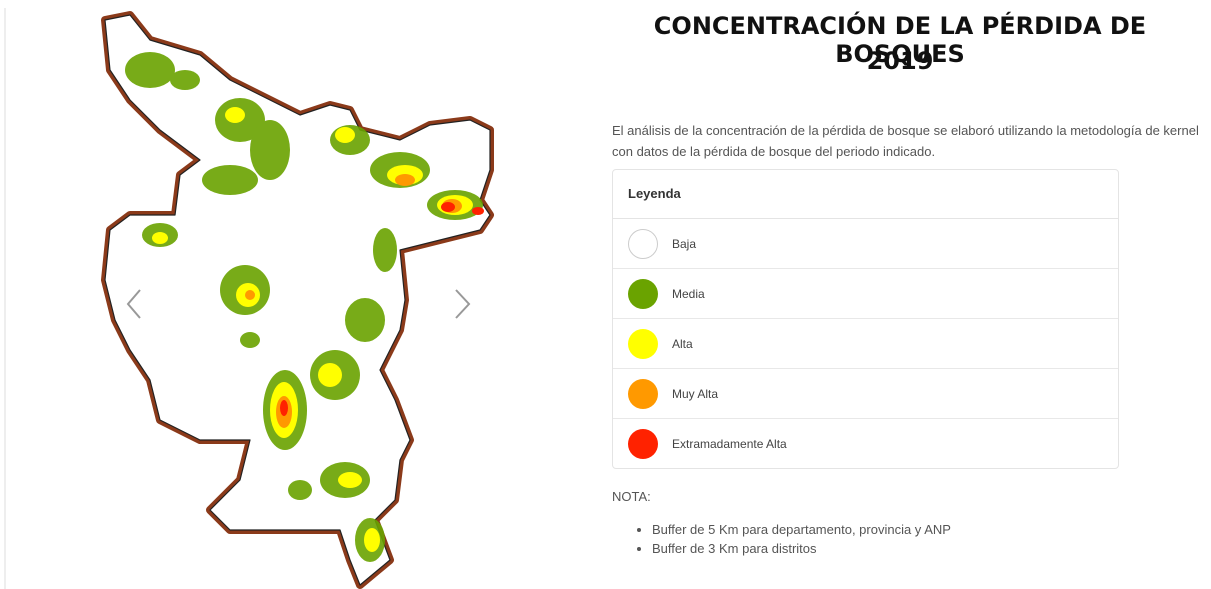  Describe the element at coordinates (865, 294) in the screenshot. I see `legend-row: Media` at that location.